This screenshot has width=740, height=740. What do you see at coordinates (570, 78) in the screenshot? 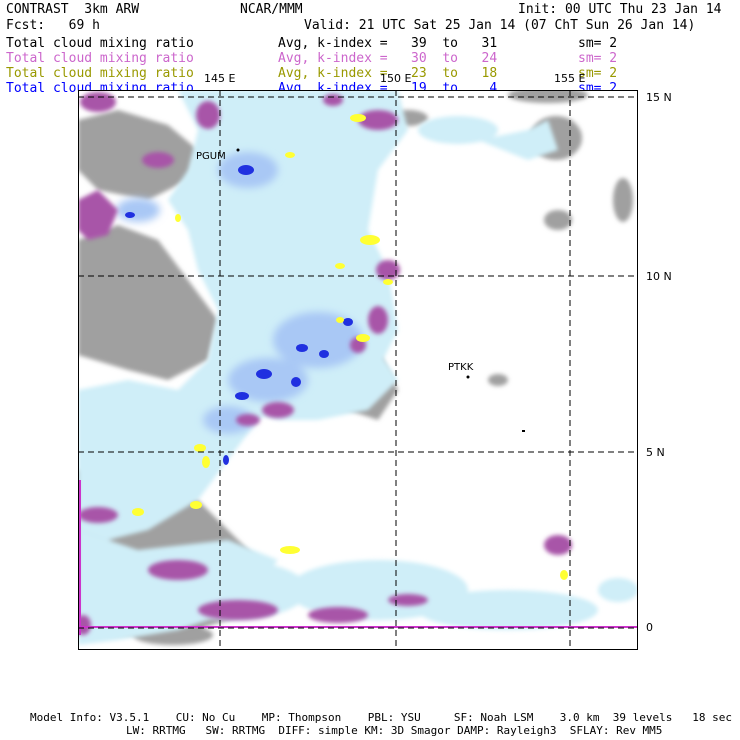
I see `lon-label-155e: 155 E` at bounding box center [570, 78].